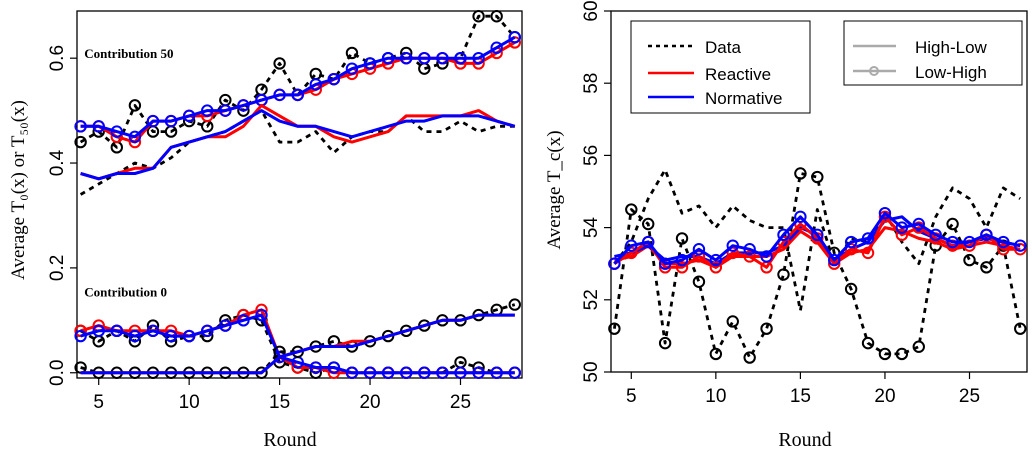 The width and height of the screenshot is (1032, 461). I want to click on y-tick-label-0-4: 0.4, so click(57, 162).